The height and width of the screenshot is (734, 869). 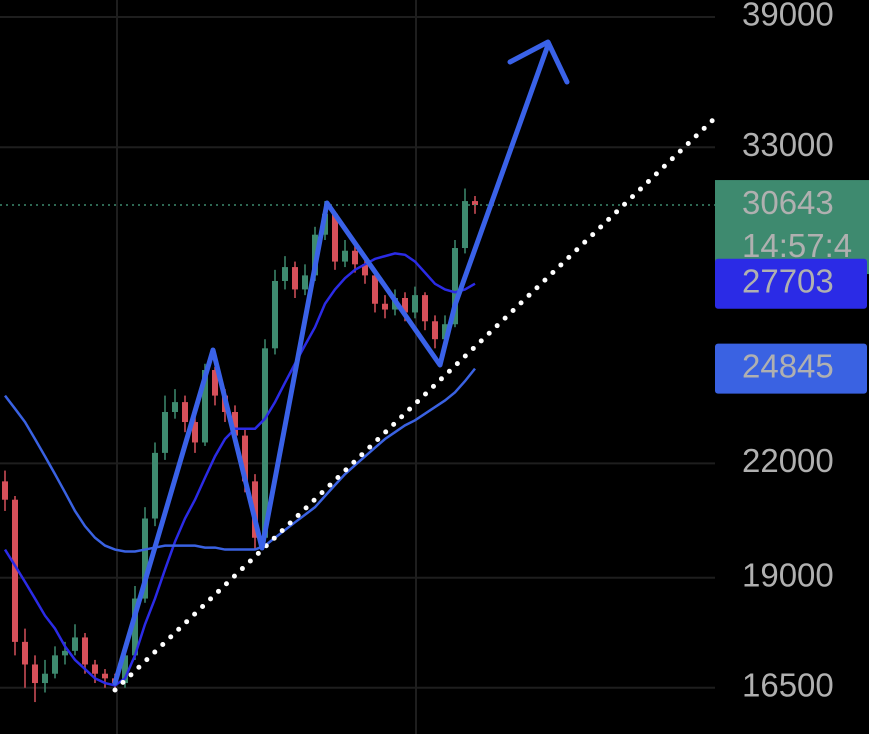 What do you see at coordinates (788, 280) in the screenshot?
I see `ma-label: 27703` at bounding box center [788, 280].